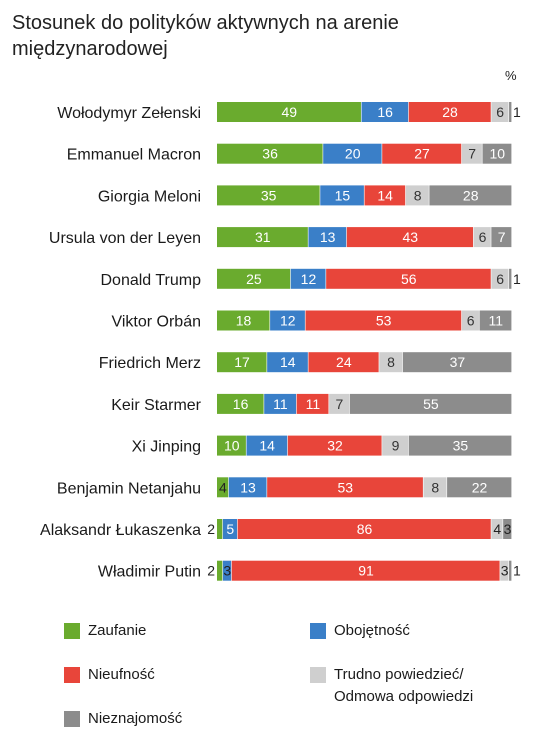 The image size is (534, 756). I want to click on data-label: 14, so click(385, 195).